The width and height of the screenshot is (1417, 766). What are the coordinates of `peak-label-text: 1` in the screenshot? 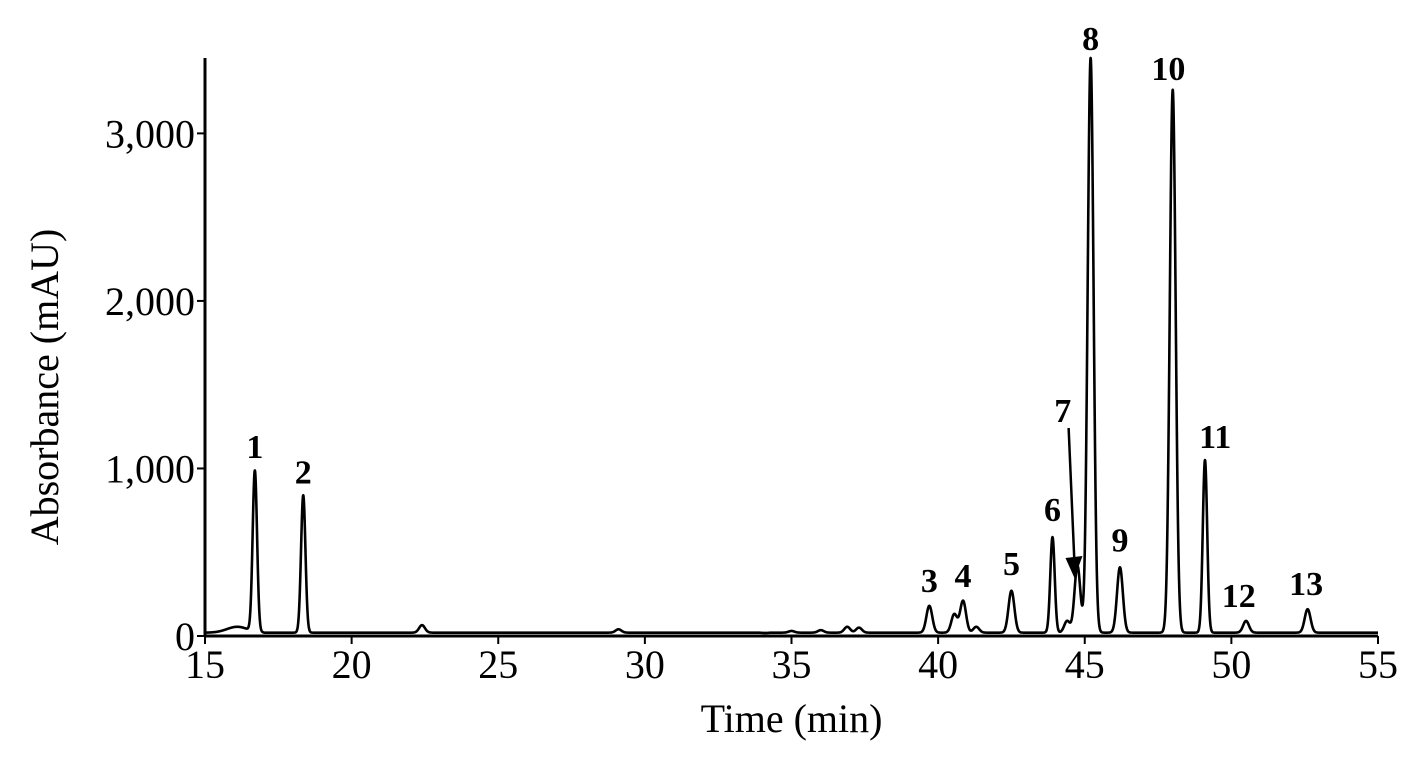 It's located at (254, 447).